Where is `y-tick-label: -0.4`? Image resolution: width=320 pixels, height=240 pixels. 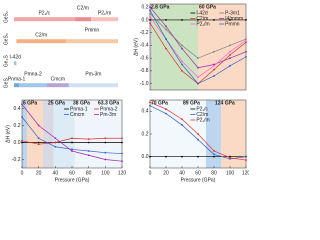 y-tick-label: -0.4 is located at coordinates (144, 46).